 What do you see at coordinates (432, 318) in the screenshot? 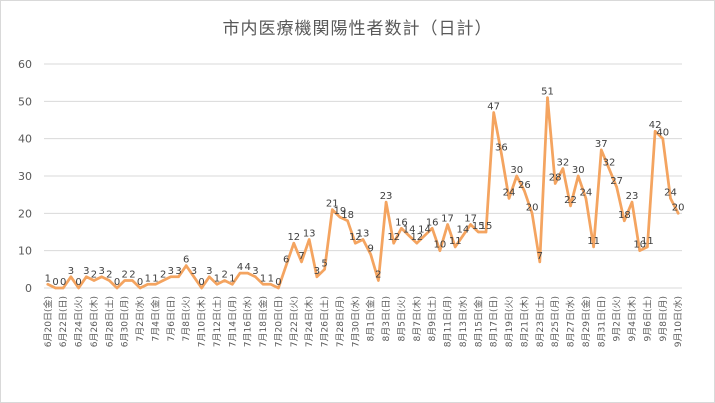
I see `x-tick-label: 8月9日(土)` at bounding box center [432, 318].